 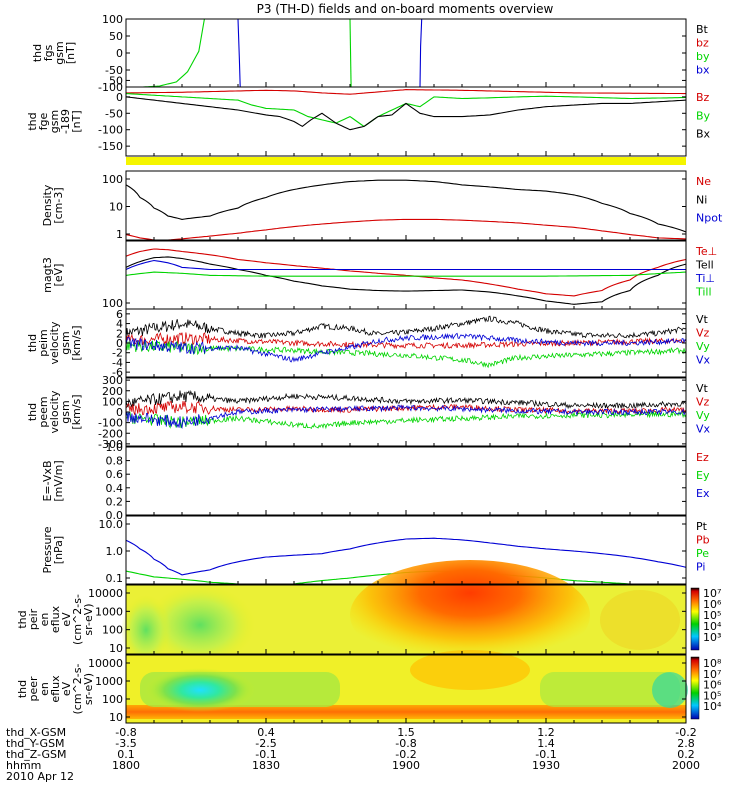 I want to click on date-label: 2010 Apr 12, so click(x=40, y=776).